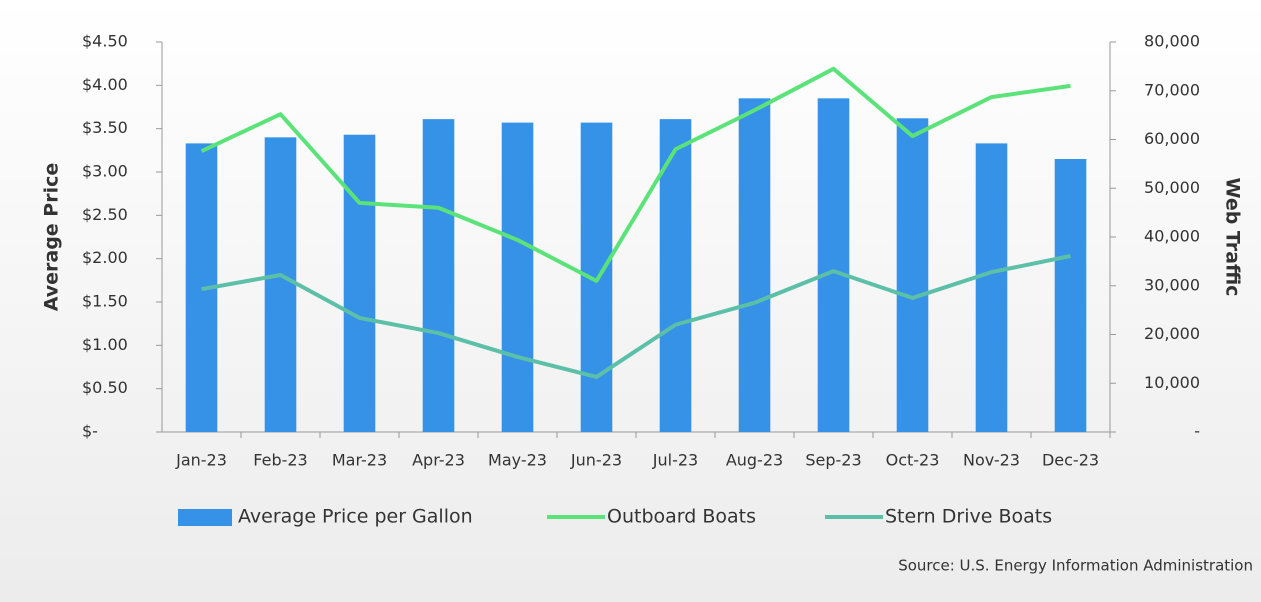  What do you see at coordinates (90, 431) in the screenshot?
I see `y-tick-label: $-` at bounding box center [90, 431].